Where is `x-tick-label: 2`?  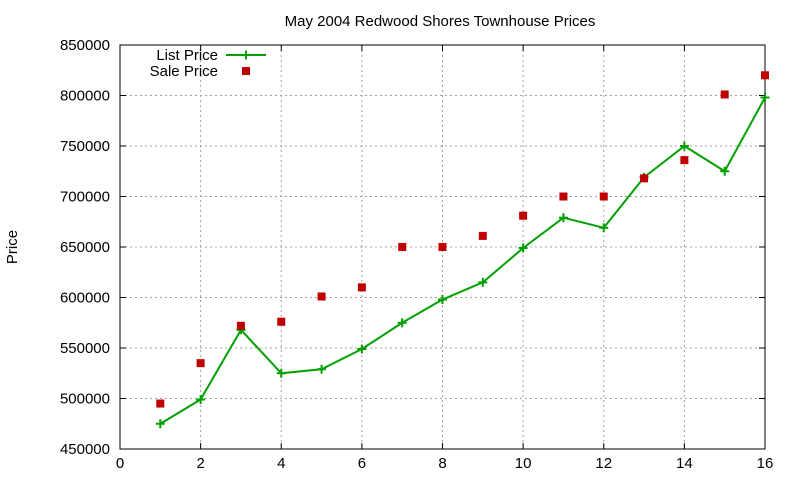
x-tick-label: 2 is located at coordinates (200, 463).